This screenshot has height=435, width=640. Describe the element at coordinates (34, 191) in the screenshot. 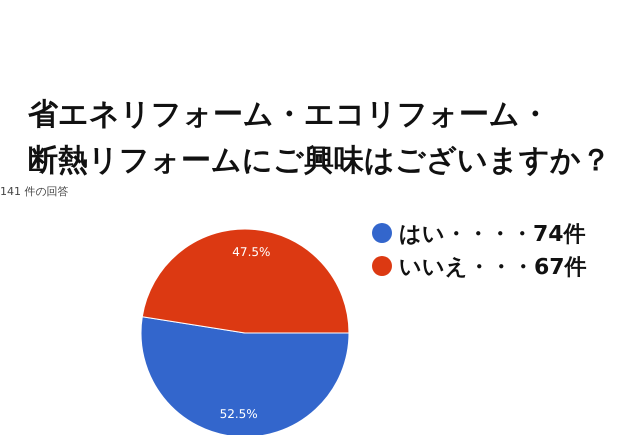

I see `text: 141 件の回答` at that location.